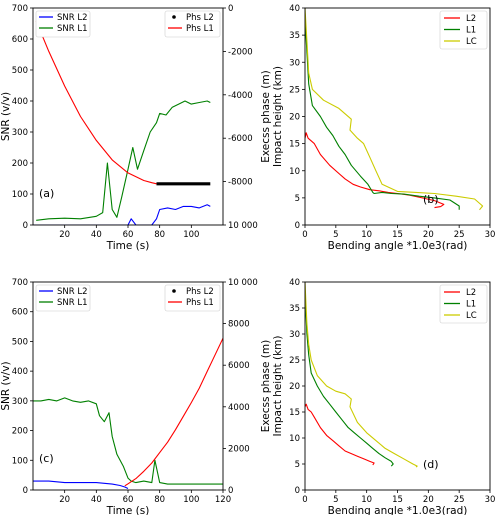  What do you see at coordinates (471, 19) in the screenshot?
I see `legend-label: L2` at bounding box center [471, 19].